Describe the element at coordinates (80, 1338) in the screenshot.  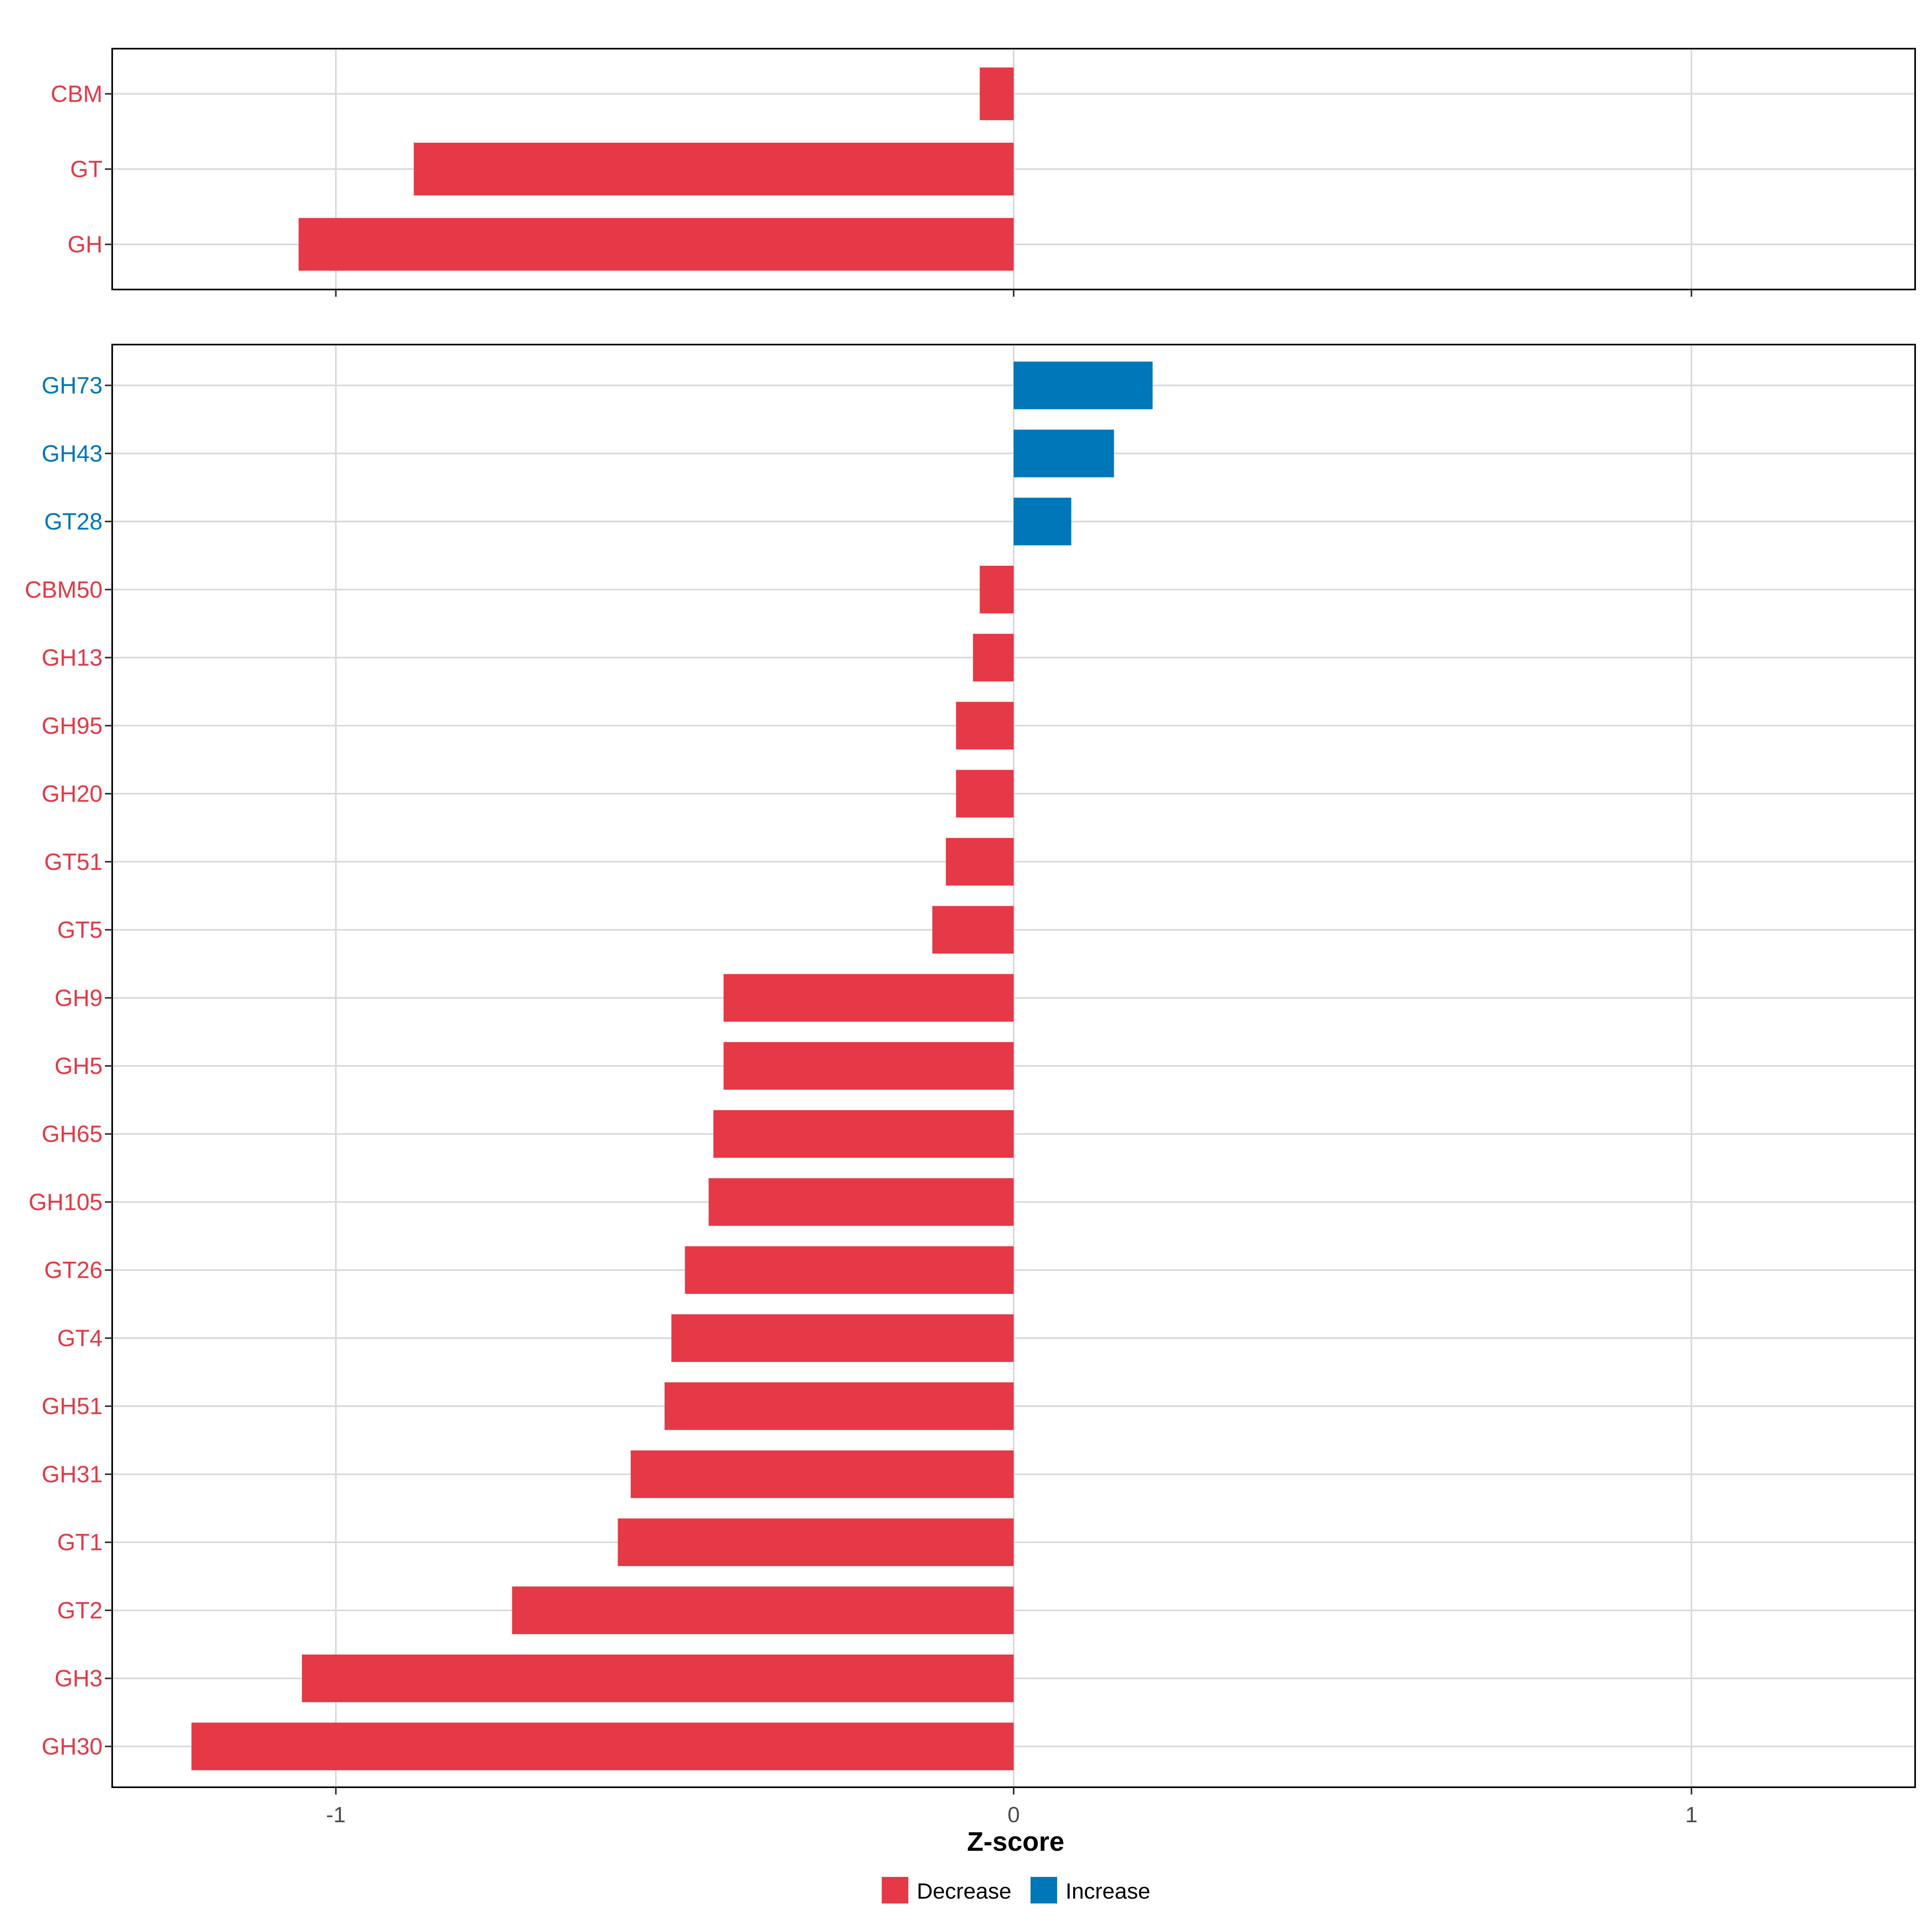
I see `y-tick-label-gt4: GT4` at that location.